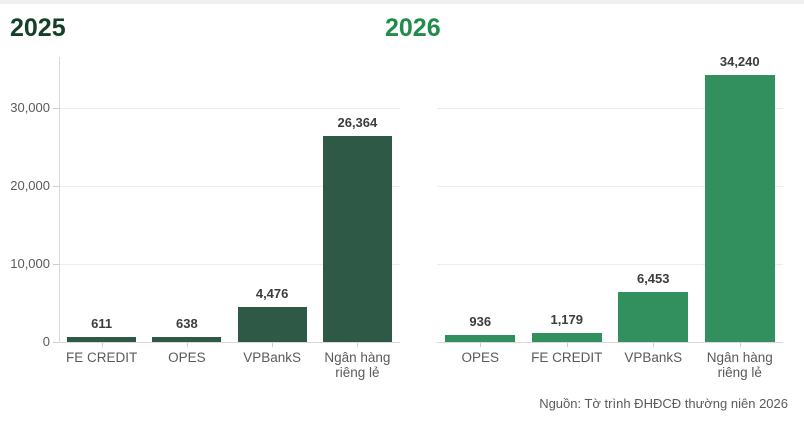  I want to click on bar-value-label: 26,364, so click(357, 122).